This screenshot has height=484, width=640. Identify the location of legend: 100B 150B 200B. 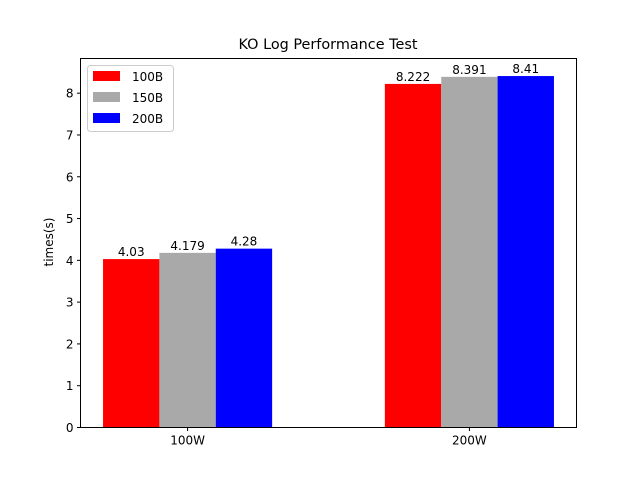
(130, 98).